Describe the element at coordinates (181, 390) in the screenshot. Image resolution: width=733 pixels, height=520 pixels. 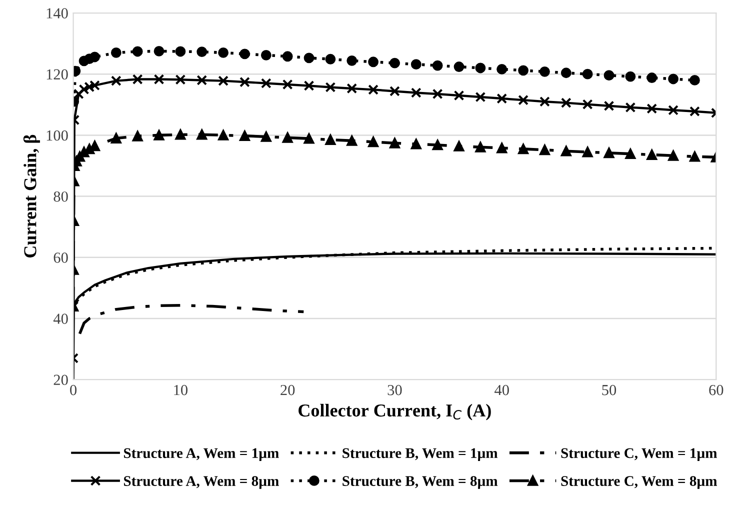
I see `x-tick-label: 10` at that location.